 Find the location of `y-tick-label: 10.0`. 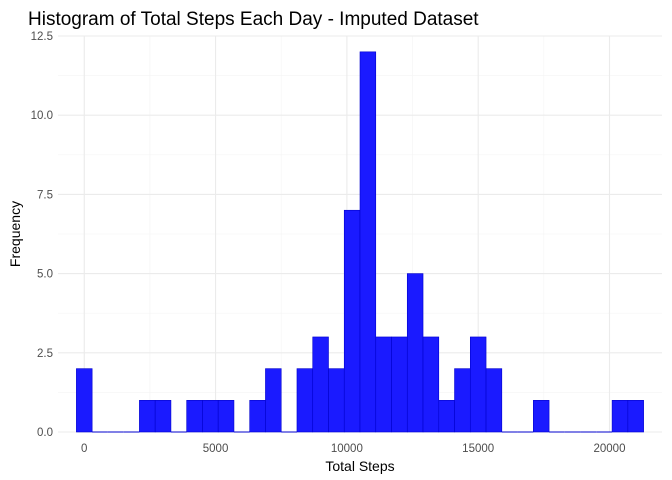

y-tick-label: 10.0 is located at coordinates (42, 116).